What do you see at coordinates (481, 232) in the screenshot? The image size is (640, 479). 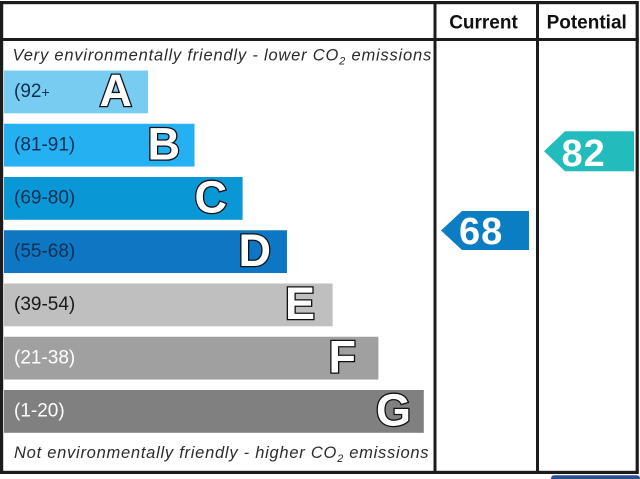 I see `svg-text: 68` at bounding box center [481, 232].